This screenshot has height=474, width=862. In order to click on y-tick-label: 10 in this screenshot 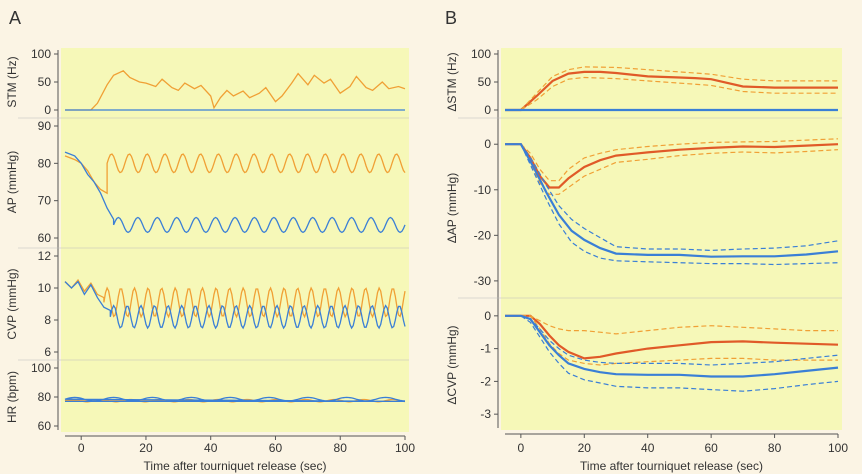, I will do `click(45, 288)`.